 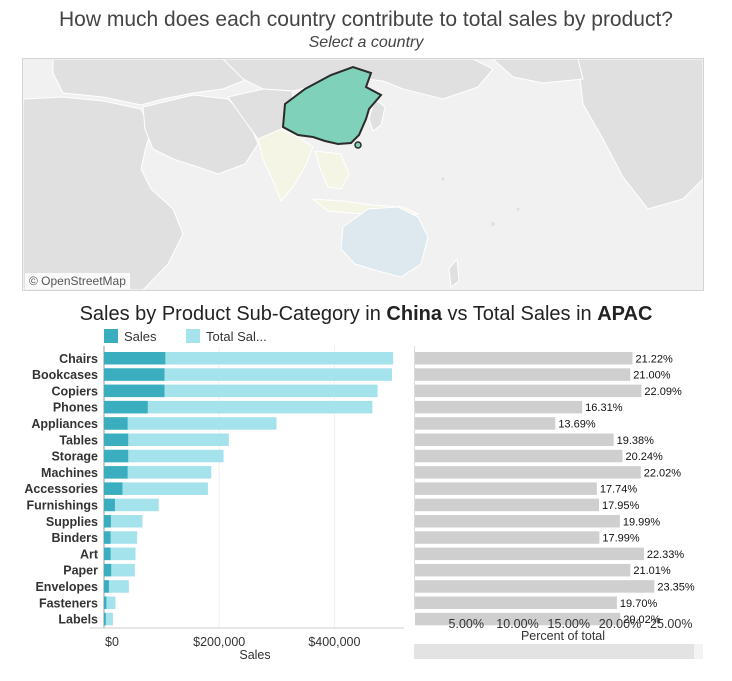 I want to click on new-zealand-land, so click(x=454, y=272).